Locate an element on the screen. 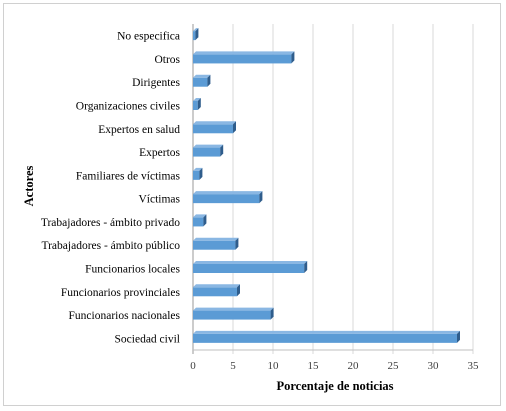 The height and width of the screenshot is (411, 506). x-tick-label: 0 is located at coordinates (193, 366).